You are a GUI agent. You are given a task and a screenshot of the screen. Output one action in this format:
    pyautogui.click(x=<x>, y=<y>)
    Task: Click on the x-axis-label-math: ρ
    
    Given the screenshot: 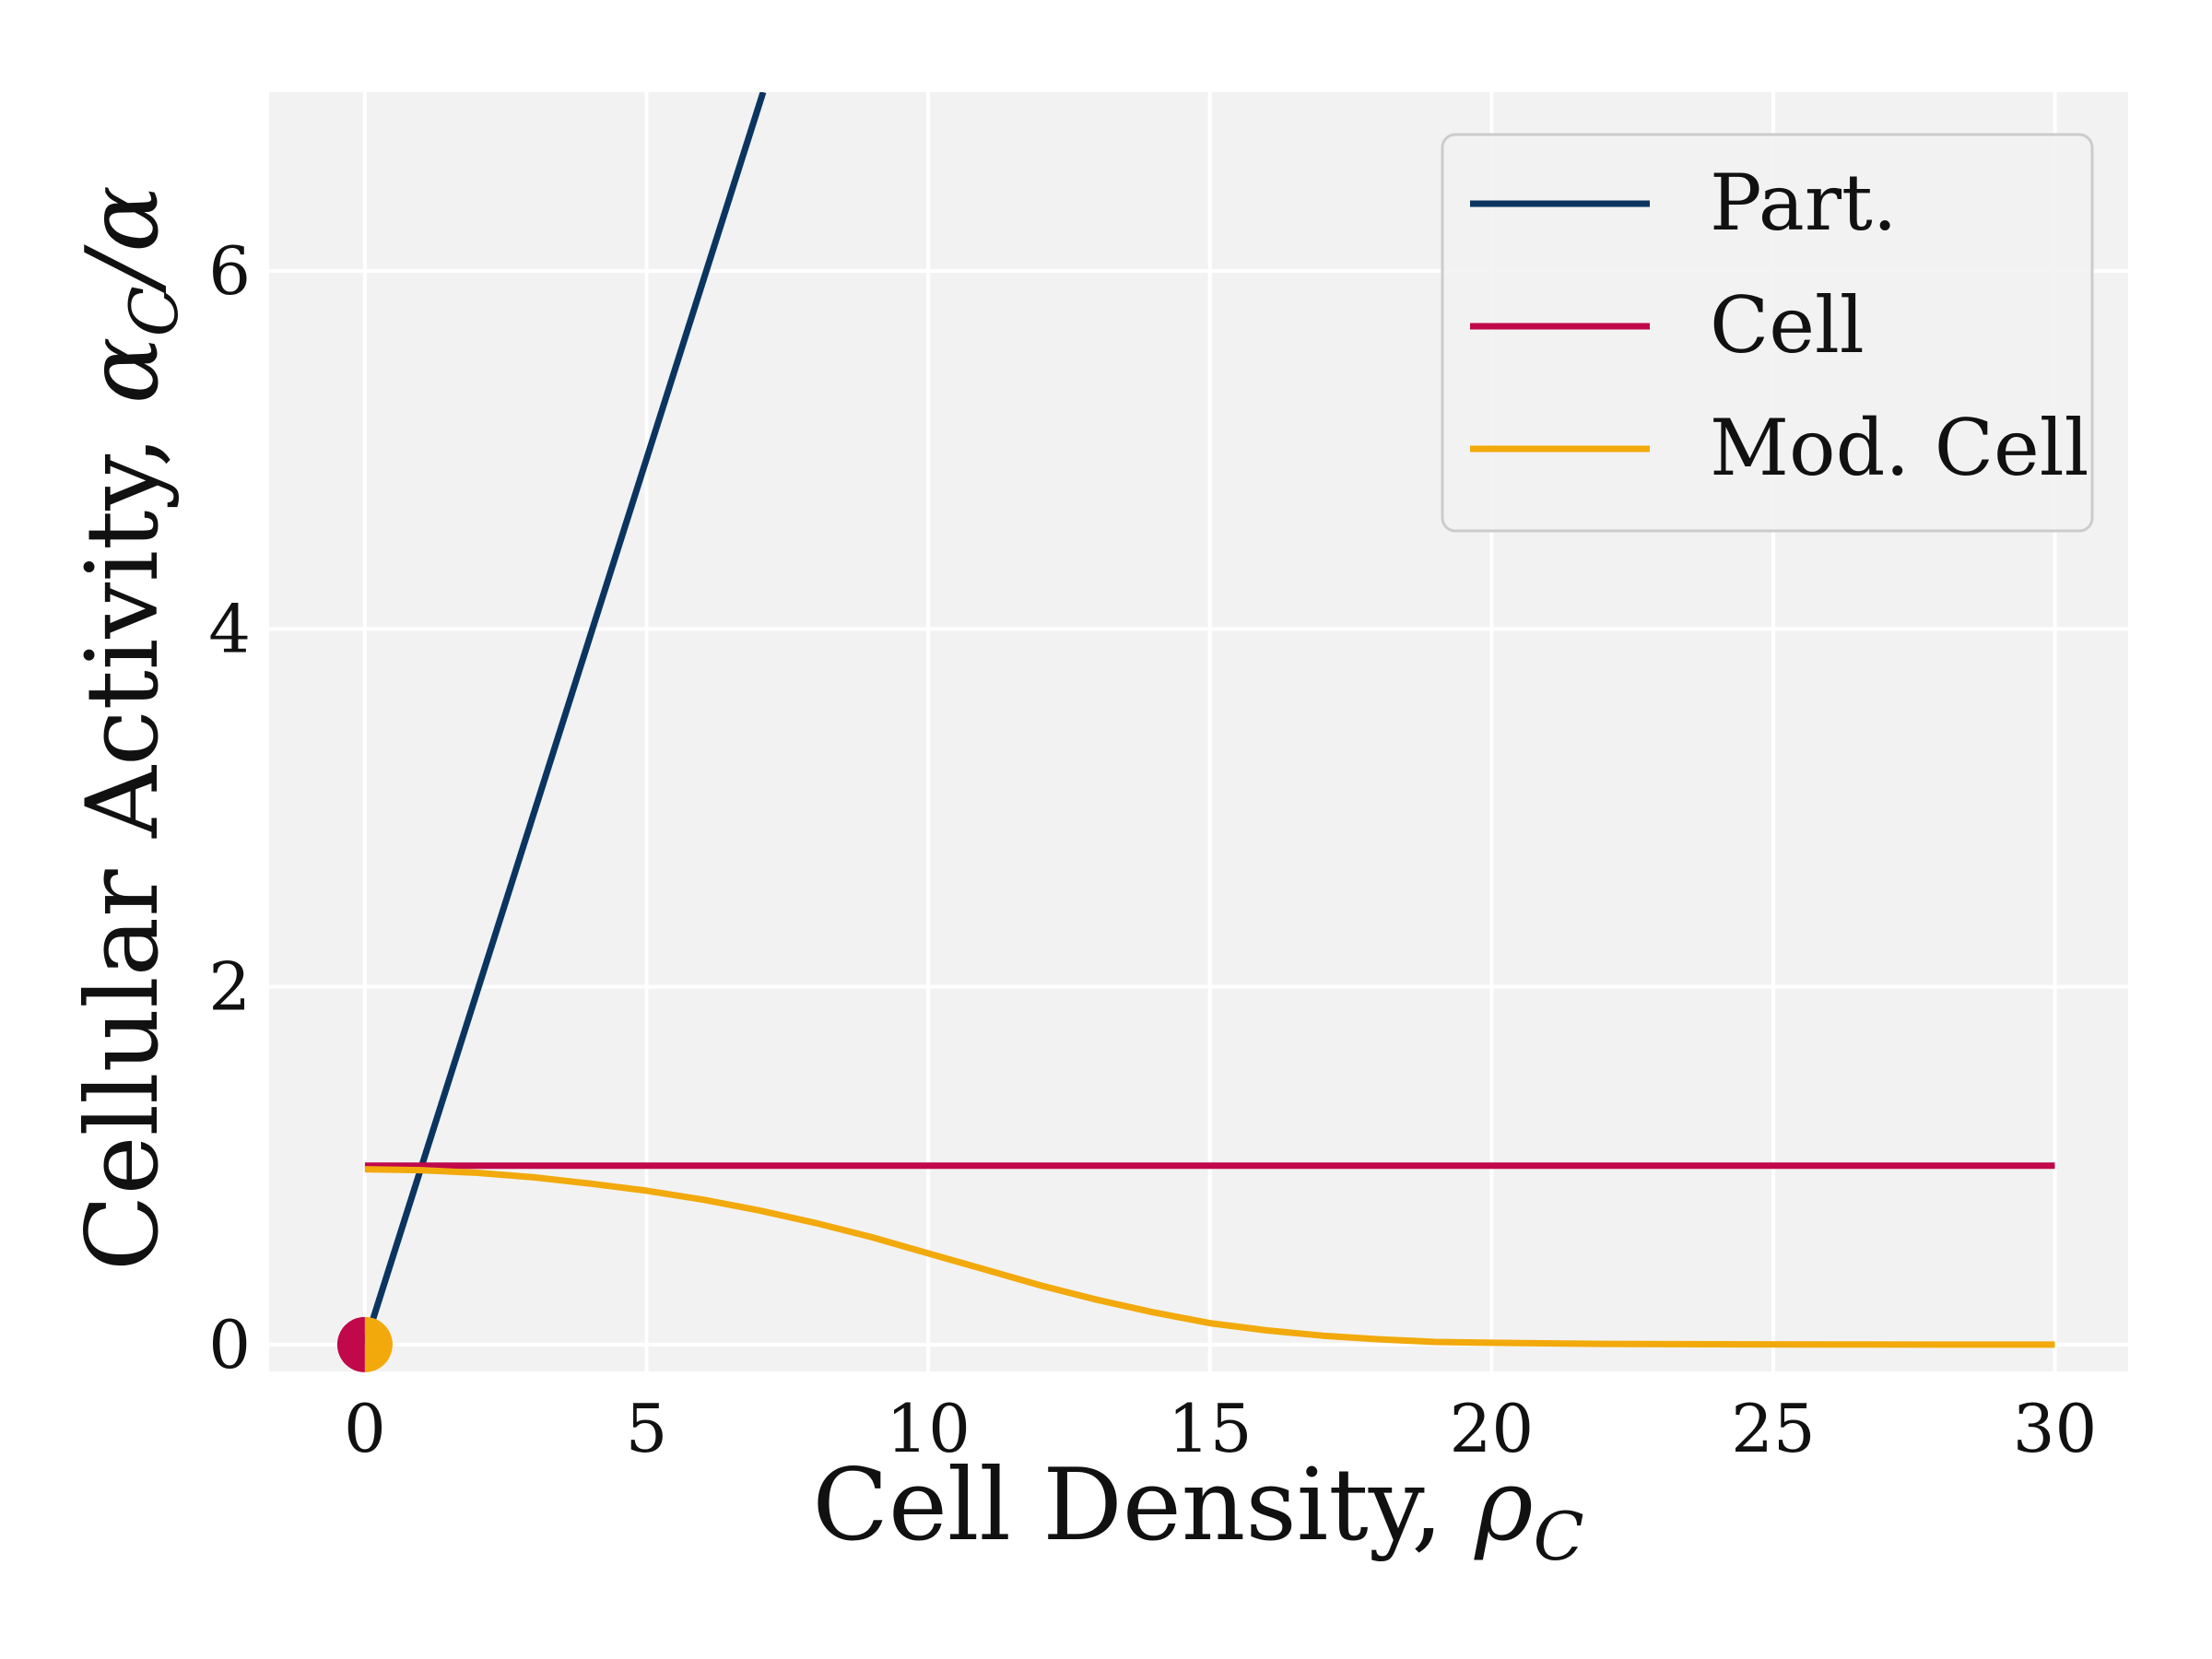 What is the action you would take?
    pyautogui.click(x=1504, y=1505)
    